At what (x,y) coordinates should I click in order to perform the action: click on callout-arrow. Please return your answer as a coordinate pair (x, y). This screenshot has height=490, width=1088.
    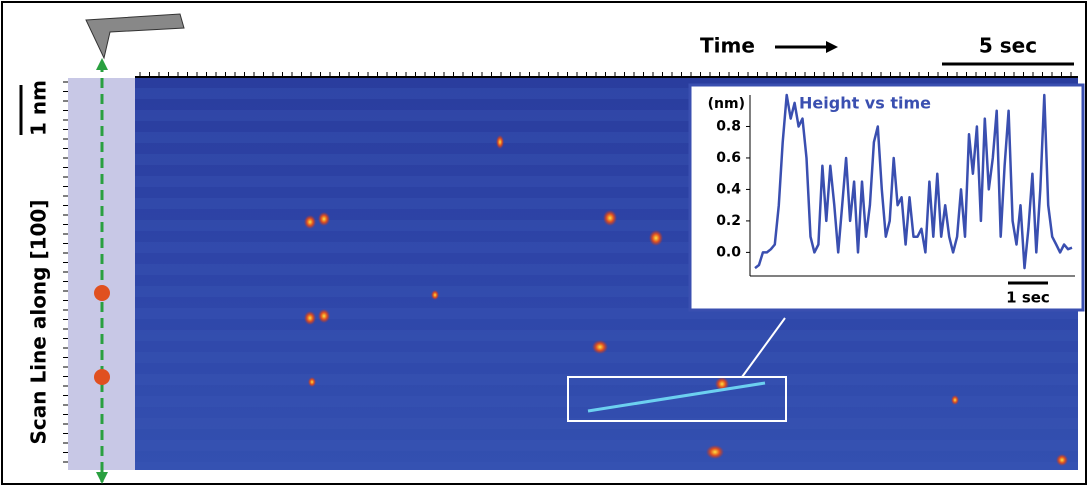
    Looking at the image, I should click on (763, 347).